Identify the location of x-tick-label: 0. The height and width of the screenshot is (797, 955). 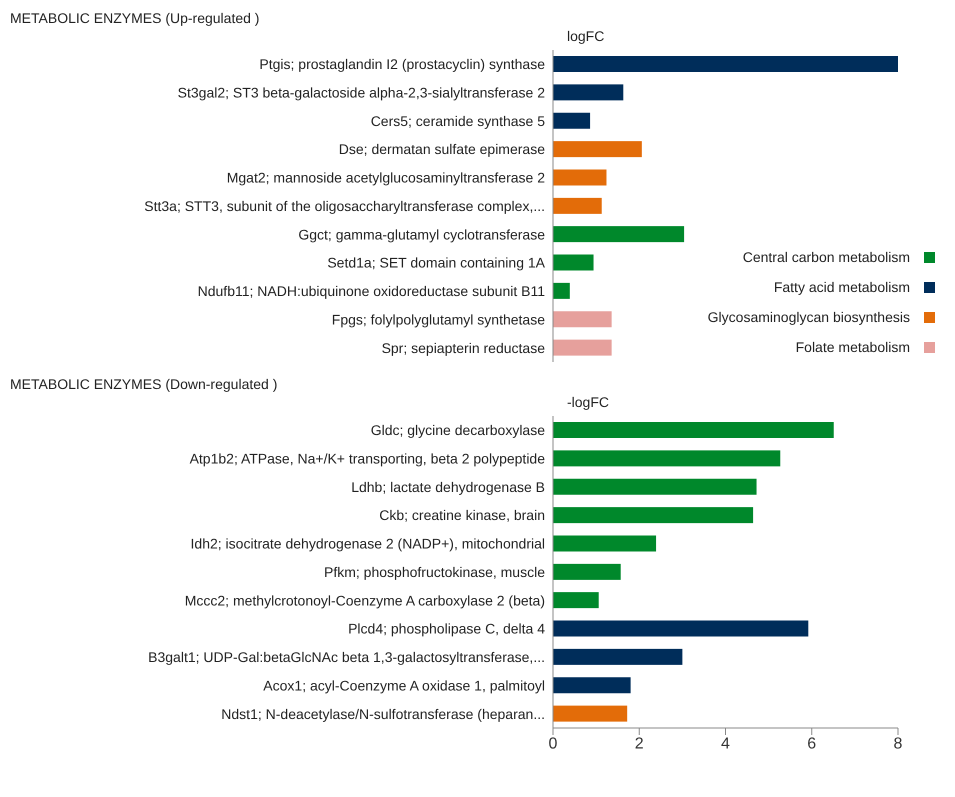
(553, 743).